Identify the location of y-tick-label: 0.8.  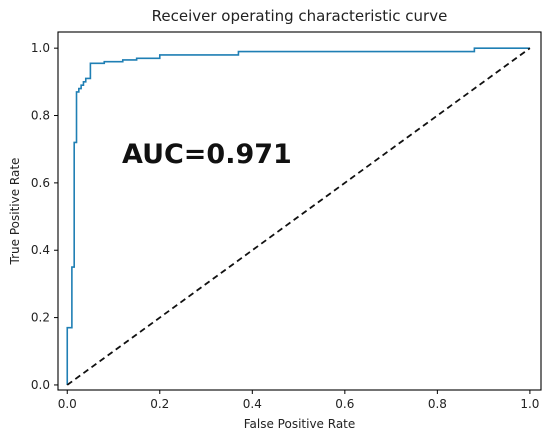
(40, 116).